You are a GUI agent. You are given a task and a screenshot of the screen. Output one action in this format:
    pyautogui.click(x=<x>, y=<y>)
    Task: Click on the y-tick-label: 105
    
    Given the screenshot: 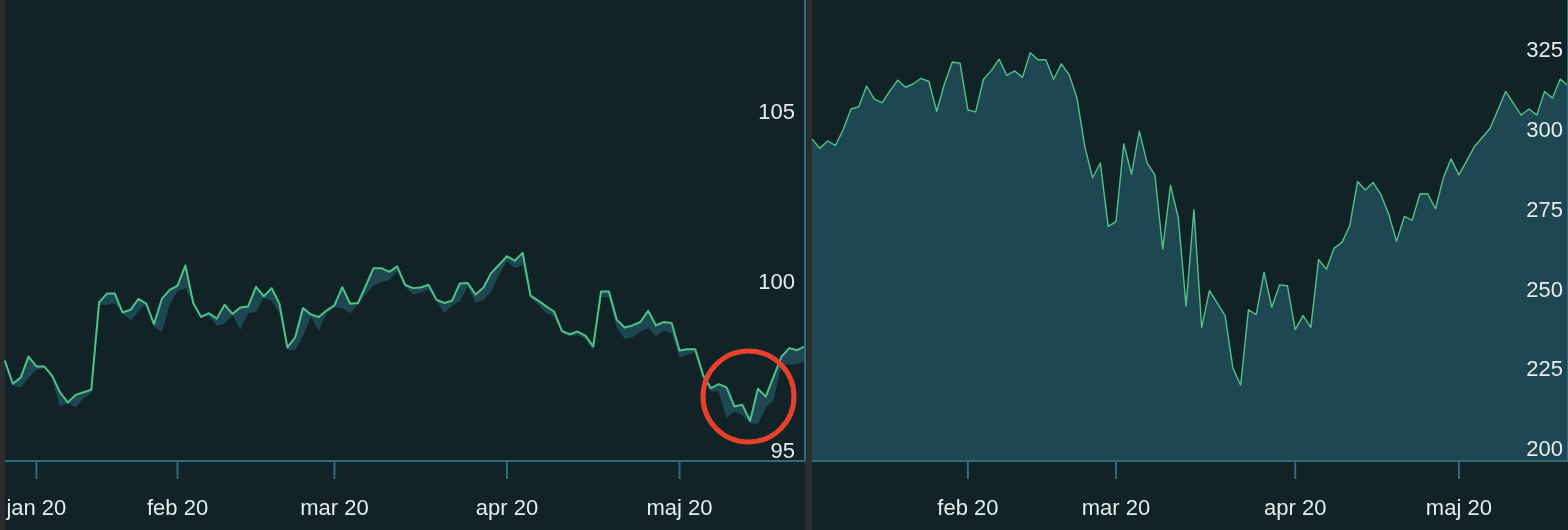 What is the action you would take?
    pyautogui.click(x=776, y=112)
    